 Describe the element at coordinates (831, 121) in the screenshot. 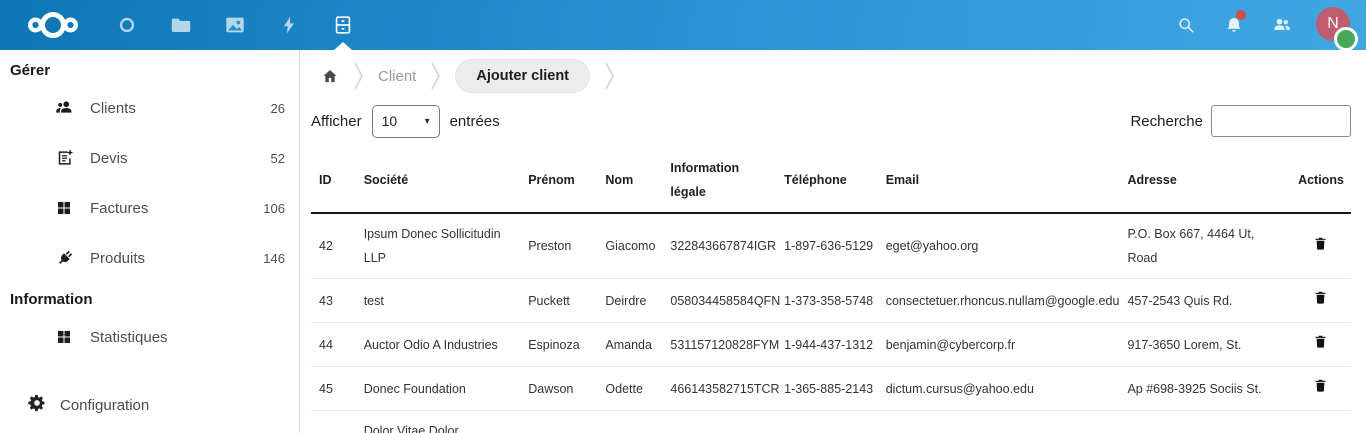

I see `table-controls: Afficher 10 ▾ entrées Recherche` at that location.